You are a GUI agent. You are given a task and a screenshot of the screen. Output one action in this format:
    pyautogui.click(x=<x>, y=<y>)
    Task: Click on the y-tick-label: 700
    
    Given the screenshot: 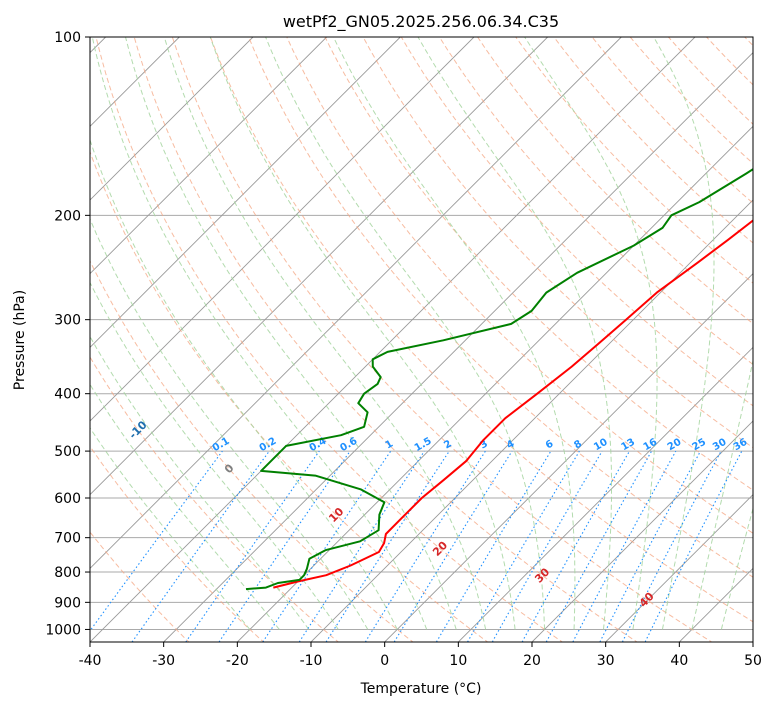 What is the action you would take?
    pyautogui.click(x=67, y=539)
    